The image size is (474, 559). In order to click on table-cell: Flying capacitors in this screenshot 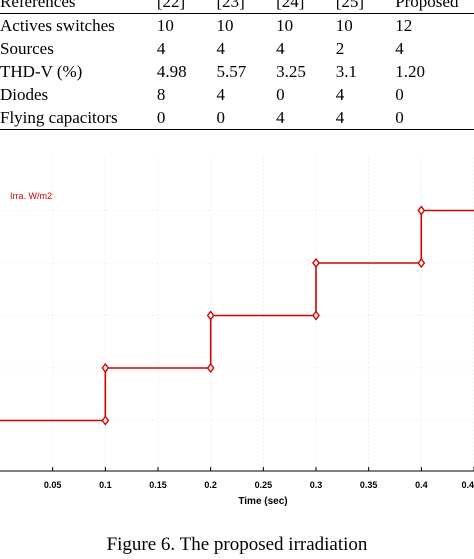, I will do `click(78, 118)`.